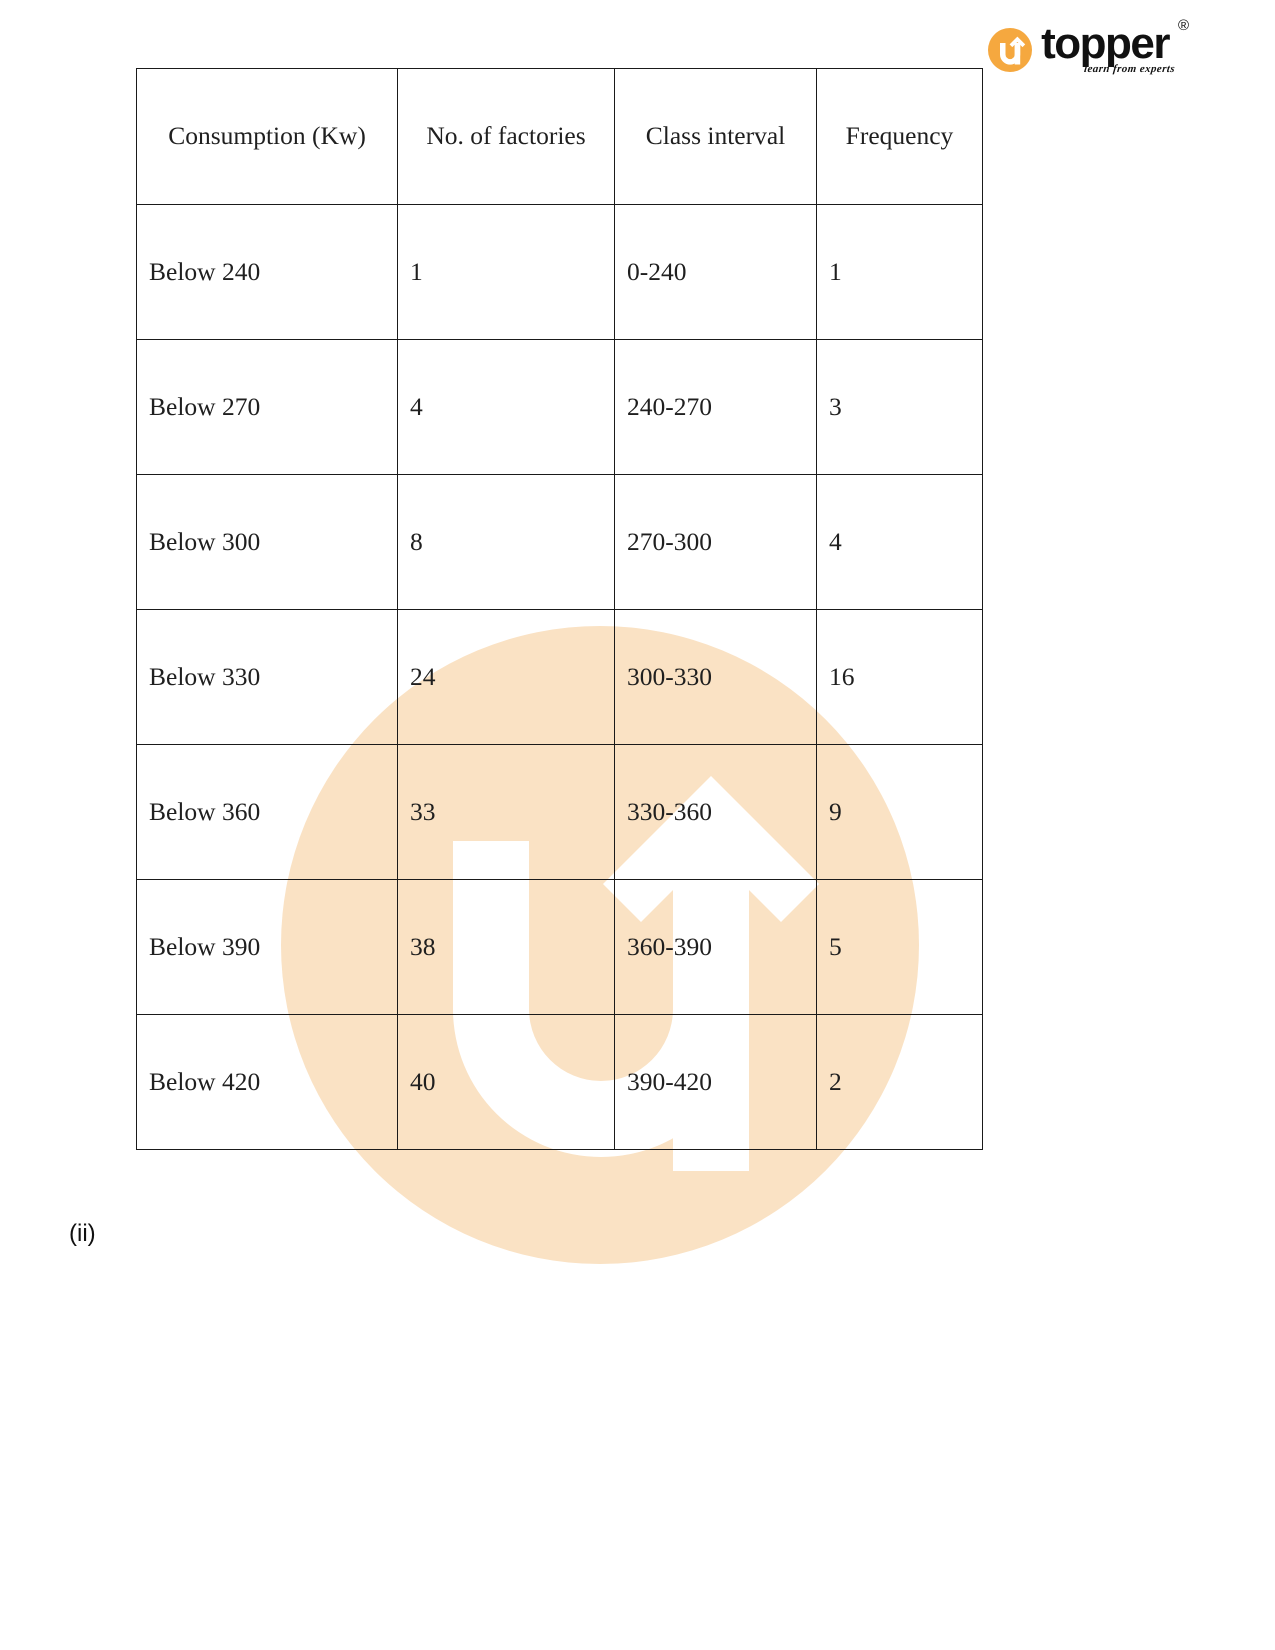 The height and width of the screenshot is (1650, 1275). What do you see at coordinates (899, 1082) in the screenshot?
I see `cell-frequency: 2` at bounding box center [899, 1082].